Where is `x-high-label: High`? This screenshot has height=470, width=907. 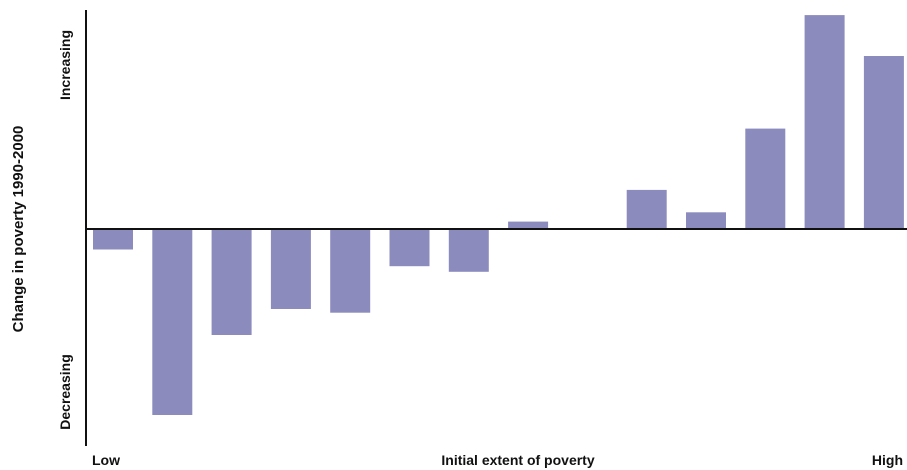 x-high-label: High is located at coordinates (887, 460).